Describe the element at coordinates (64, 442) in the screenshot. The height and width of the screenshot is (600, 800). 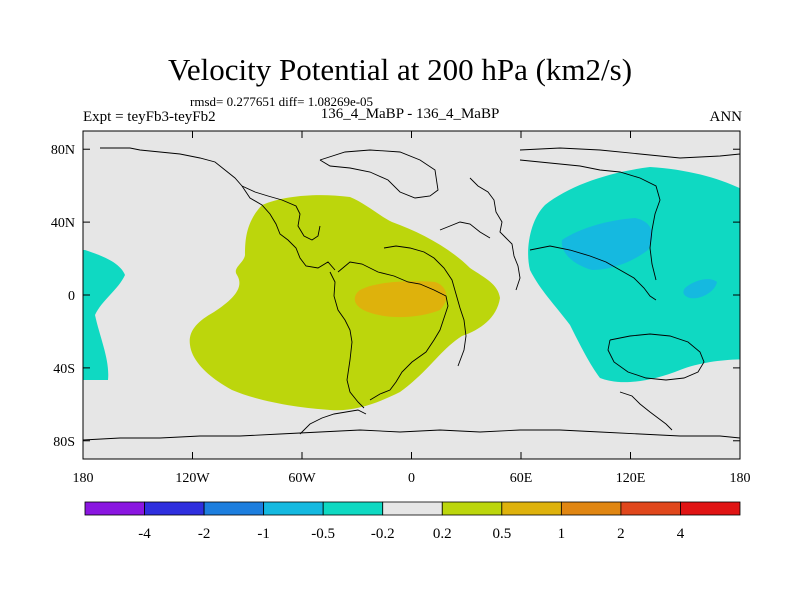
I see `y-tick-label: 80S` at that location.